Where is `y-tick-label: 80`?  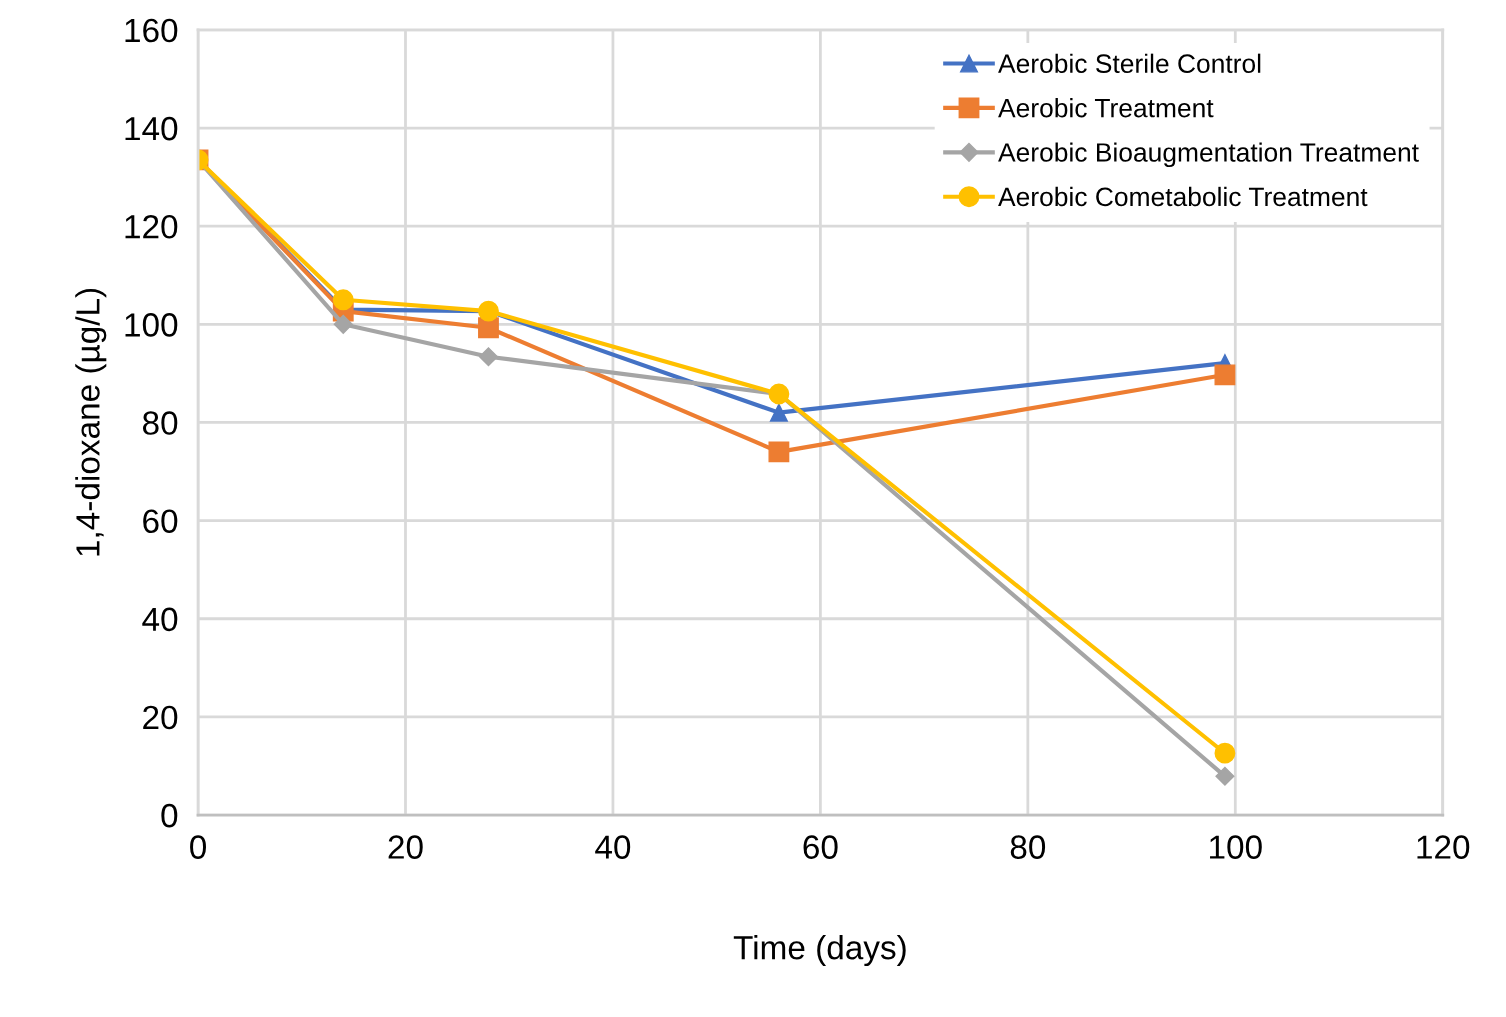
y-tick-label: 80 is located at coordinates (160, 423).